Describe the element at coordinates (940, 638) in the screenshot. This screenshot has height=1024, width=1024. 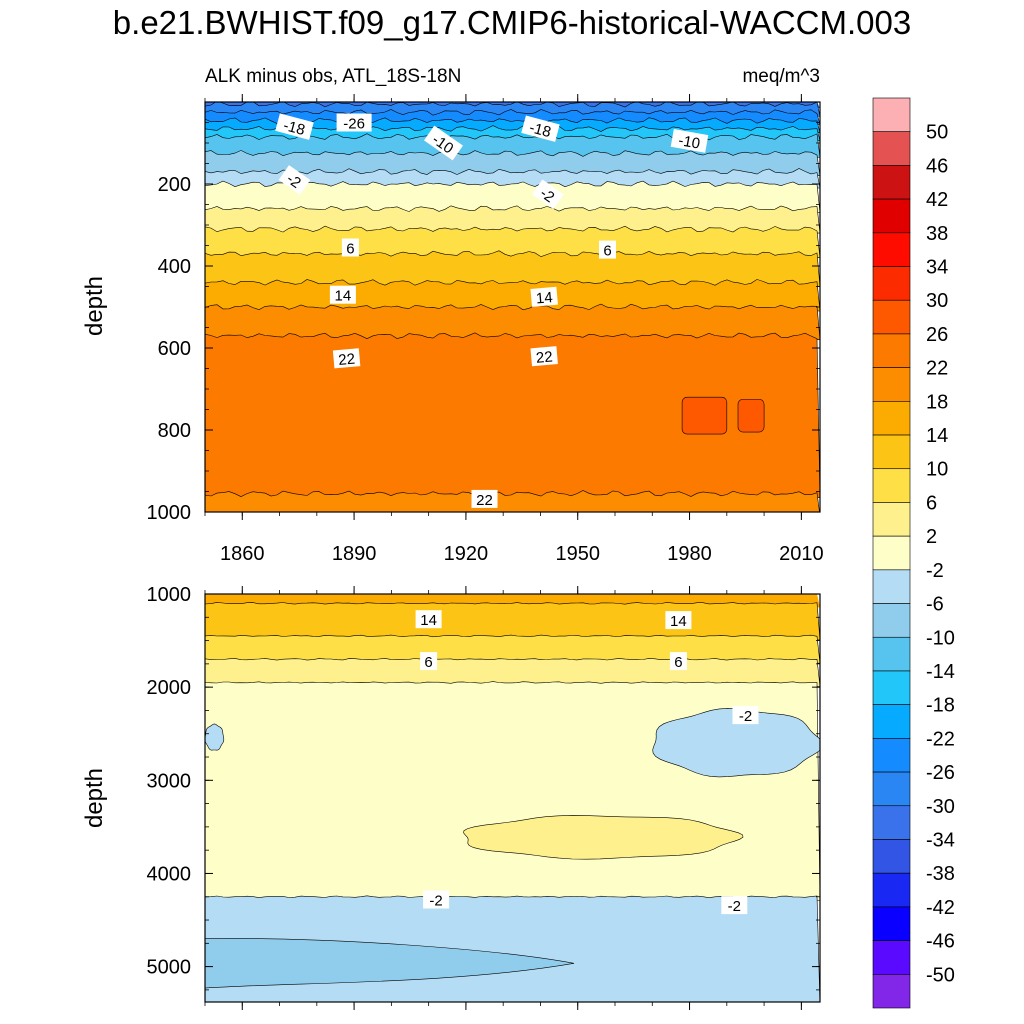
I see `colorbar-label: -10` at that location.